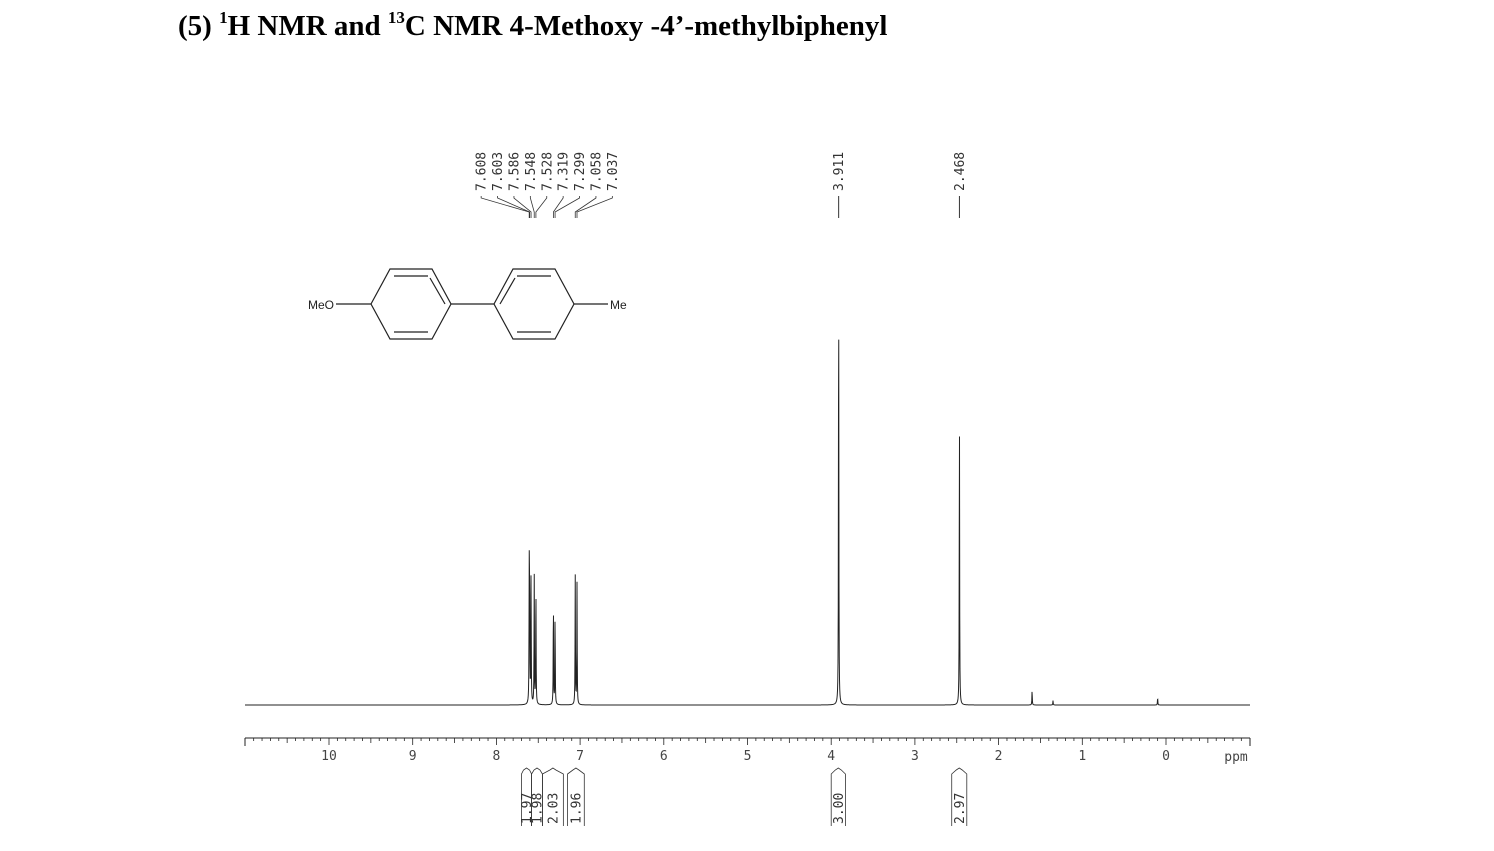 The image size is (1494, 851). Describe the element at coordinates (839, 171) in the screenshot. I see `peak-label: 3.911` at that location.